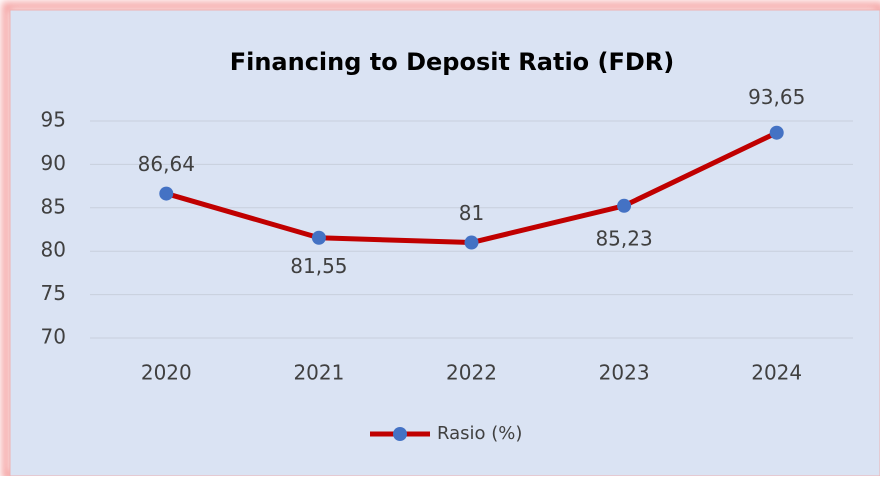 The height and width of the screenshot is (480, 880). I want to click on legend-marker, so click(400, 434).